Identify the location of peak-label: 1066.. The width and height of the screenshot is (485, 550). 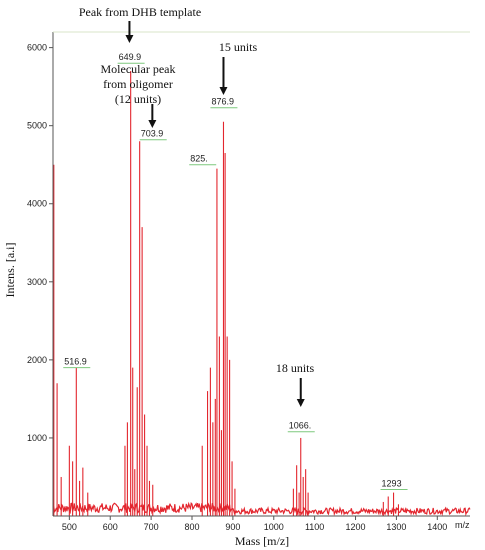
(300, 426).